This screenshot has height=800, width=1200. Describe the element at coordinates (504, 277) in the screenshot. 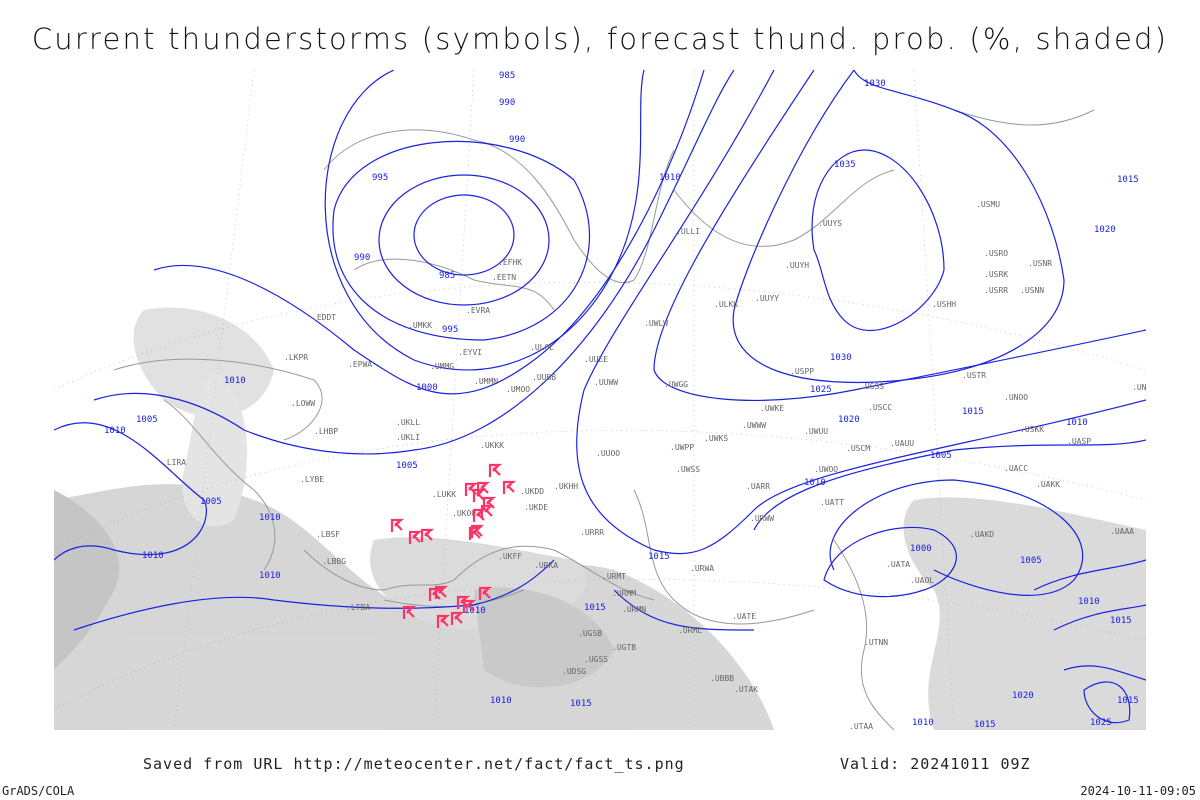

I see `station-label: .EETN` at that location.